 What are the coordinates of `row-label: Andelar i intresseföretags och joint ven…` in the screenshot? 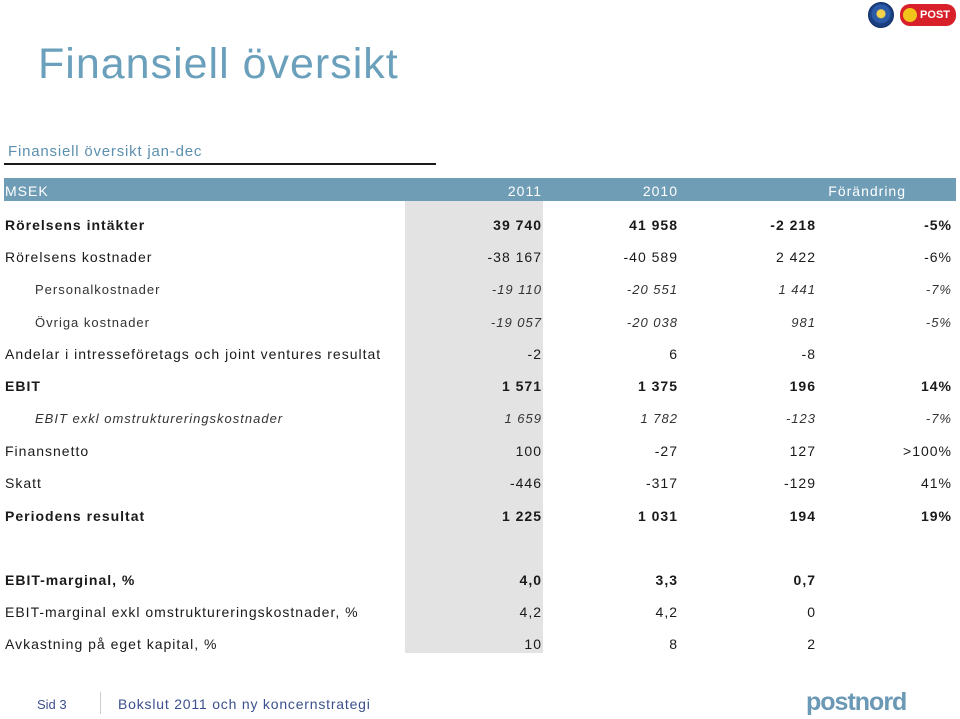 It's located at (193, 354).